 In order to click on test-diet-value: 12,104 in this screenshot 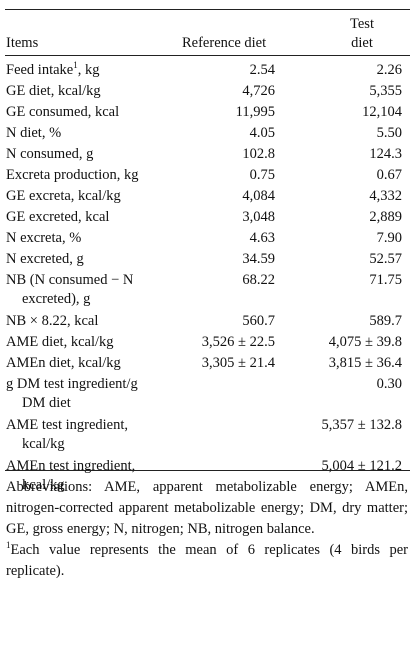, I will do `click(382, 112)`.